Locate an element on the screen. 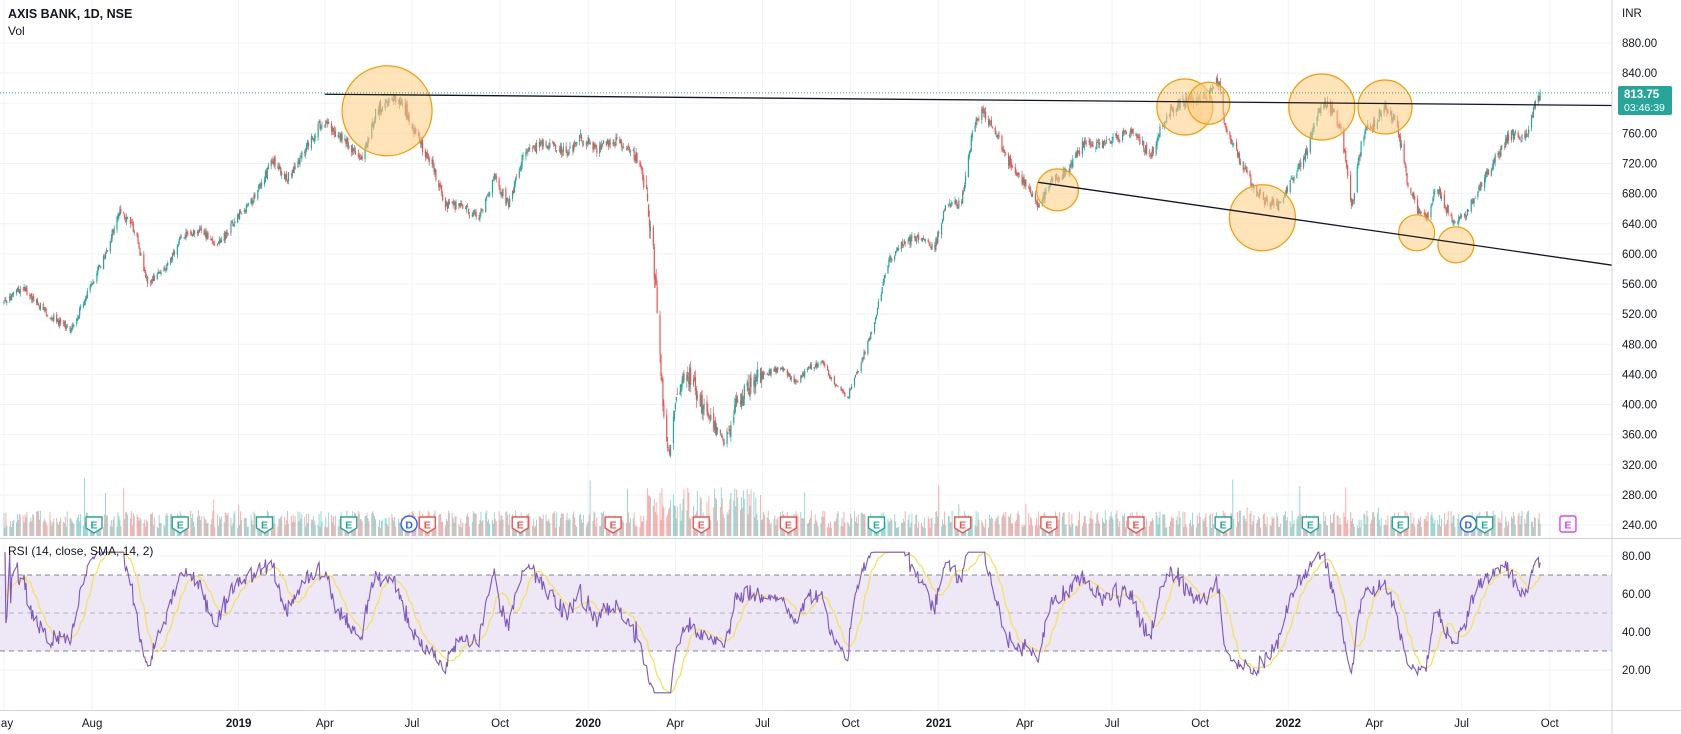 The image size is (1681, 734). volume-legend: Vol is located at coordinates (16, 31).